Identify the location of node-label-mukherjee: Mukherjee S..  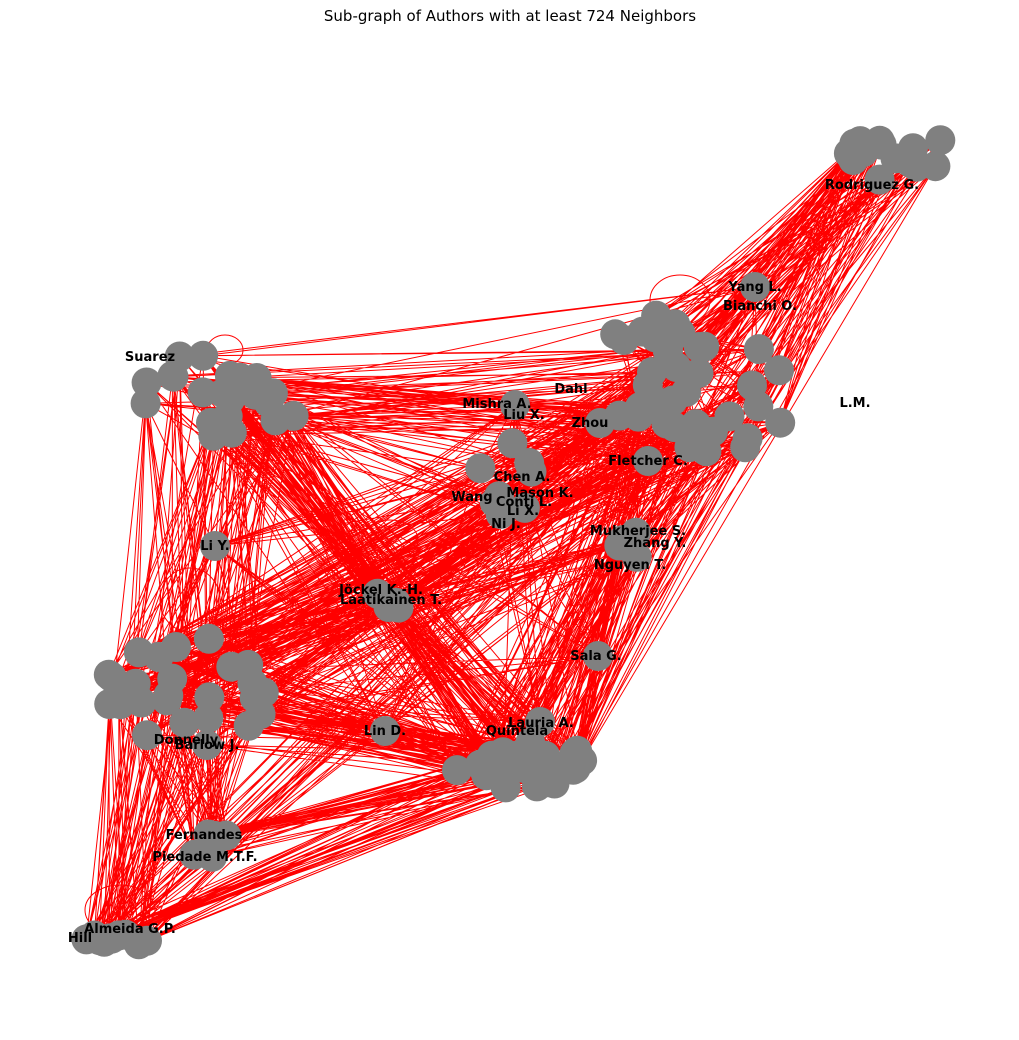
(638, 531).